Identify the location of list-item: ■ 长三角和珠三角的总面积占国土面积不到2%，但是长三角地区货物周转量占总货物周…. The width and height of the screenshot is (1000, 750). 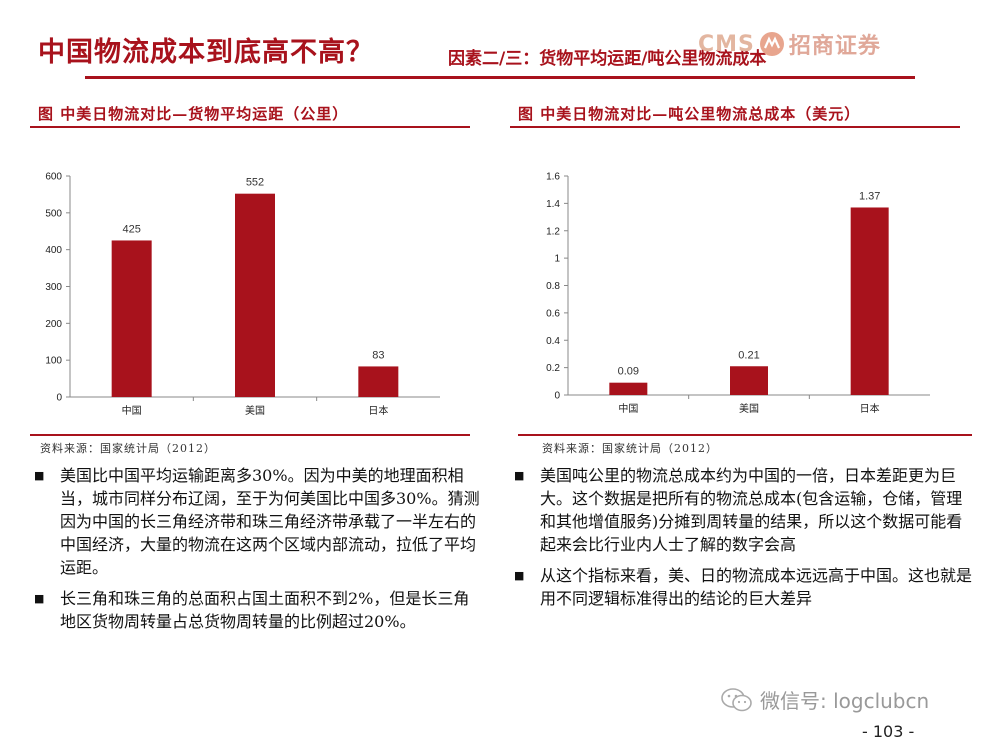
(252, 610).